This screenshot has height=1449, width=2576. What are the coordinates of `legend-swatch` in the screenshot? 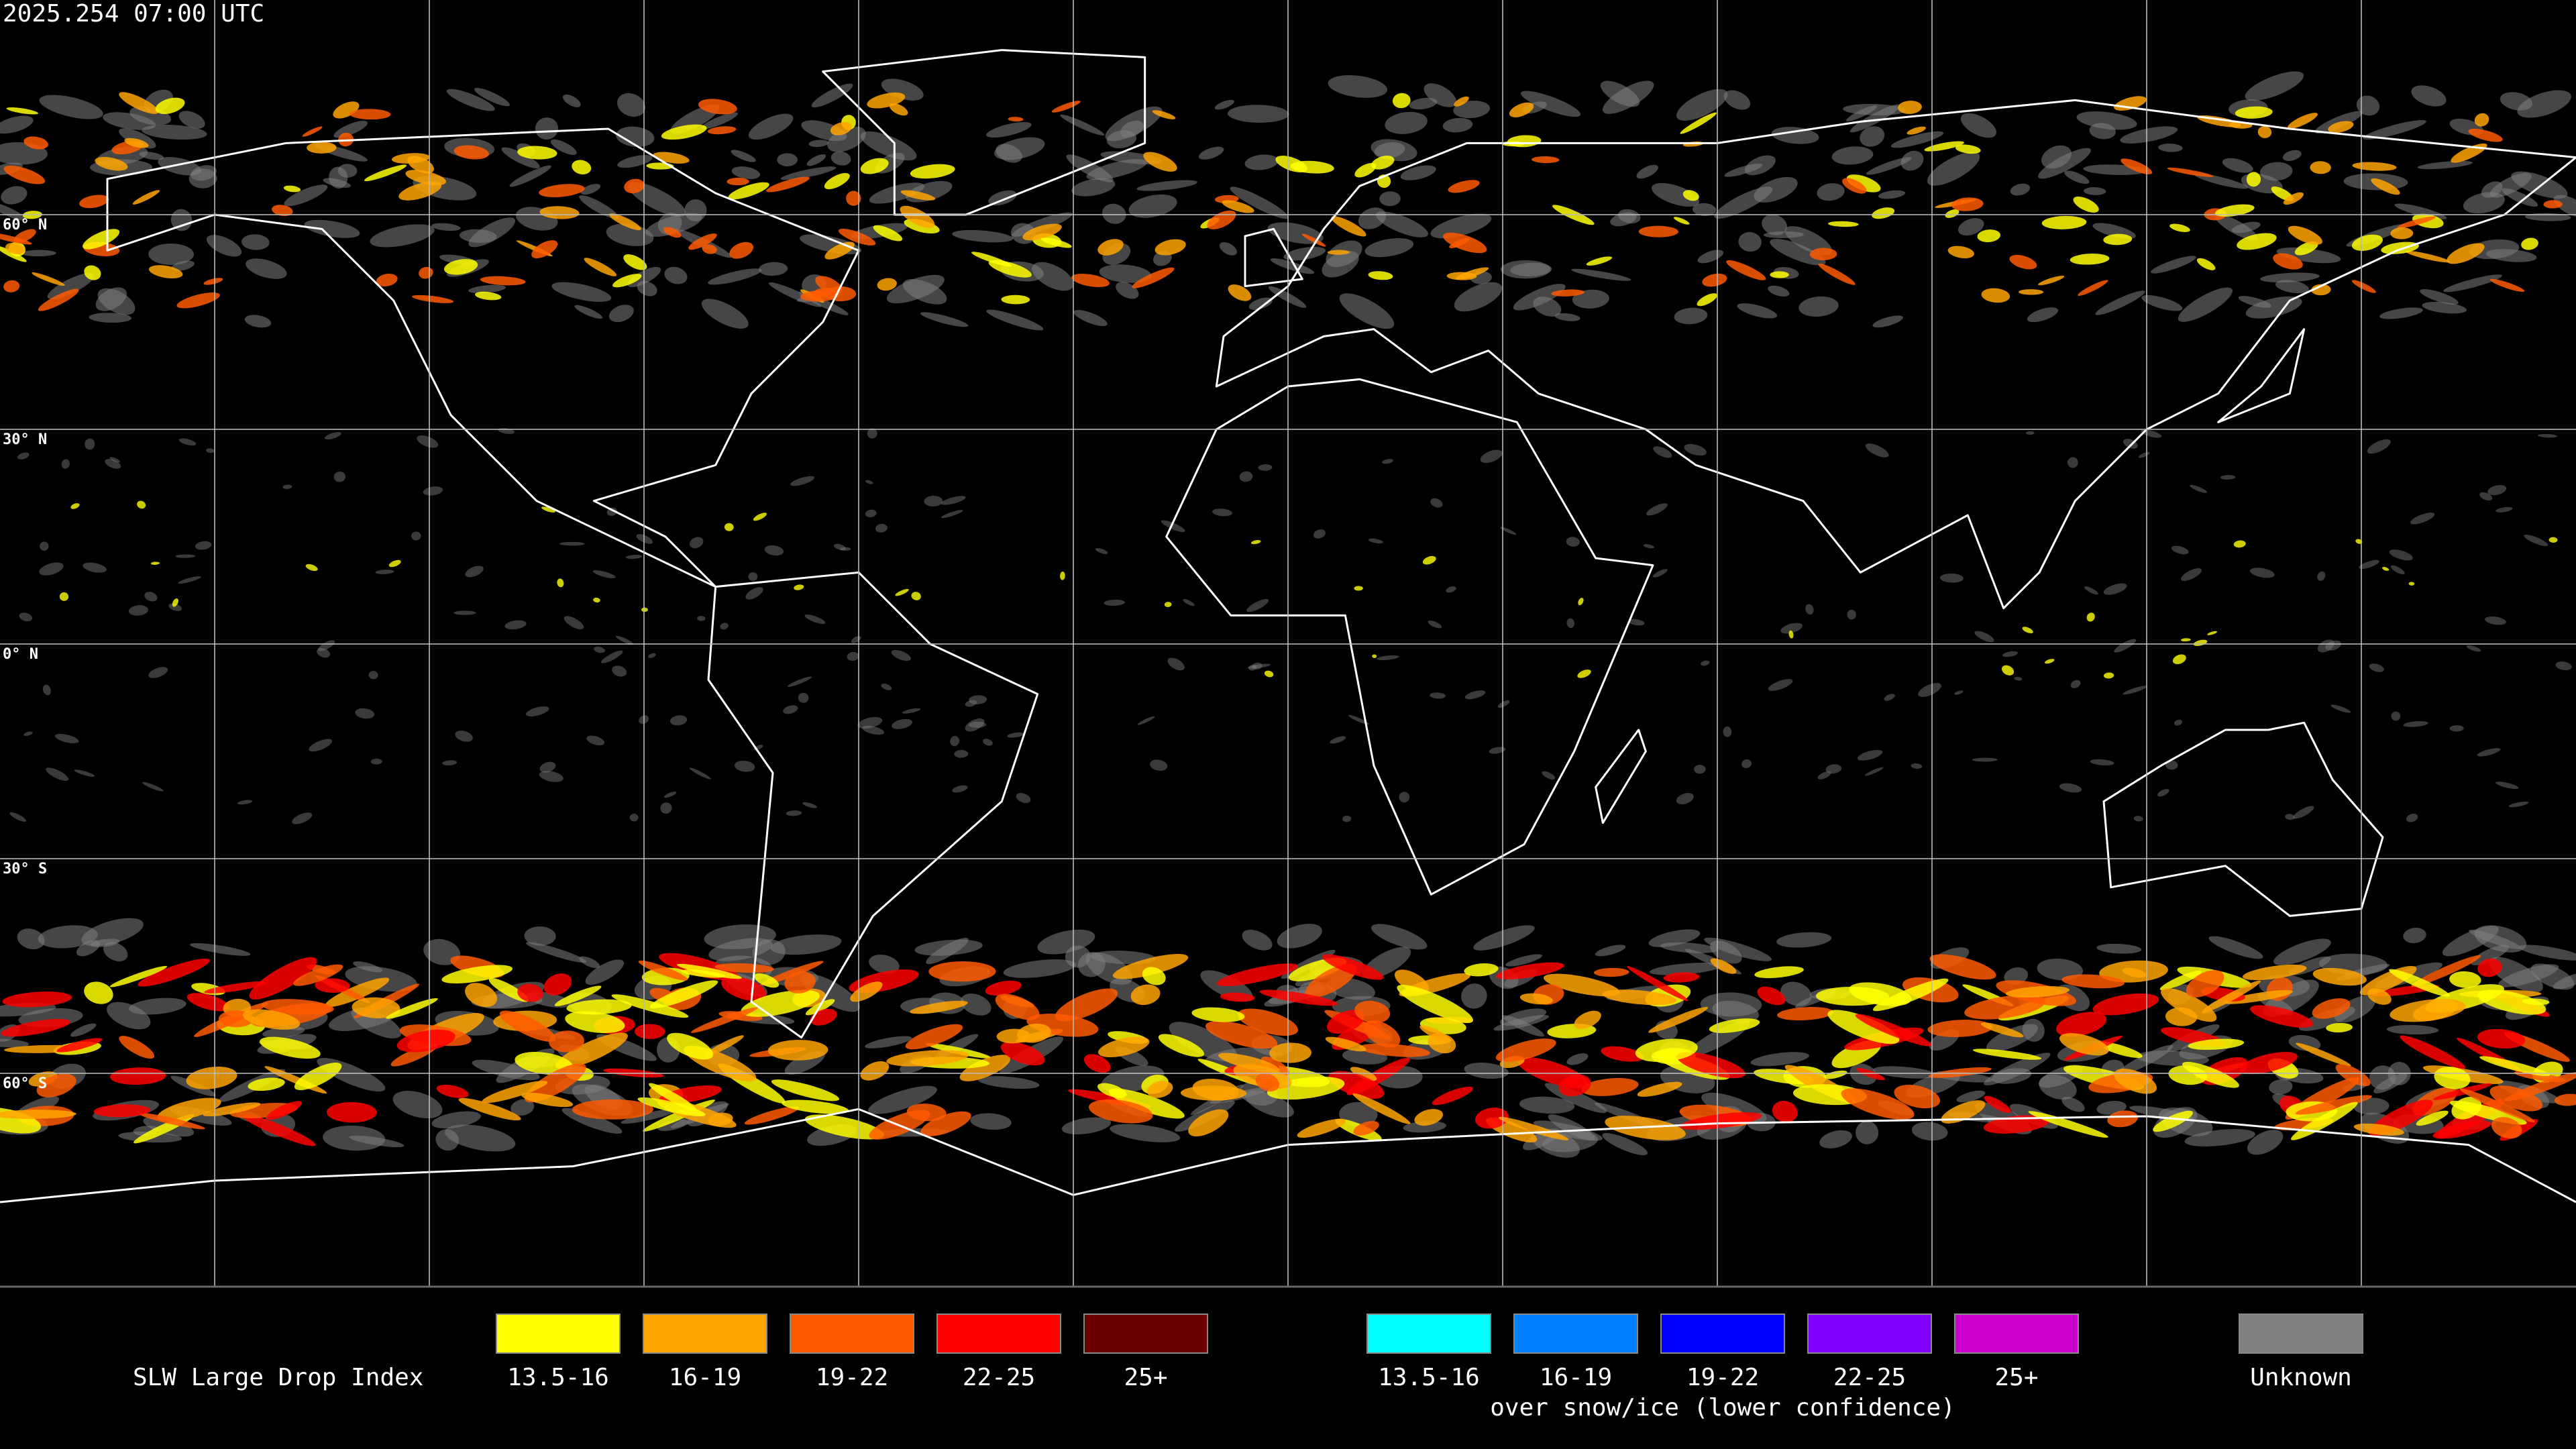 It's located at (1575, 1333).